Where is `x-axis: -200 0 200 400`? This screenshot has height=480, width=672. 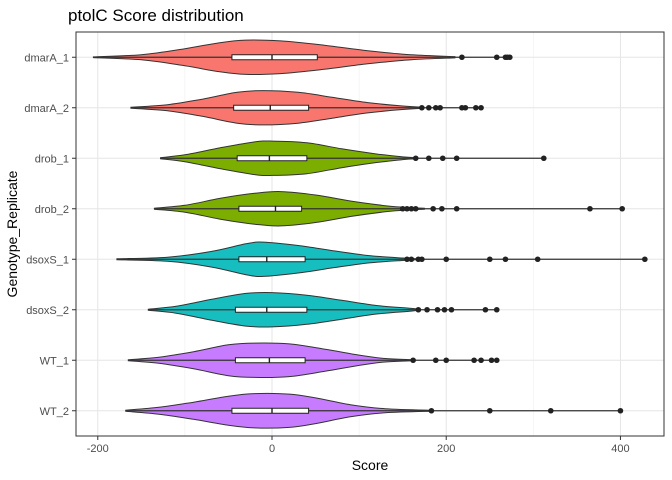
x-axis: -200 0 200 400 is located at coordinates (358, 445).